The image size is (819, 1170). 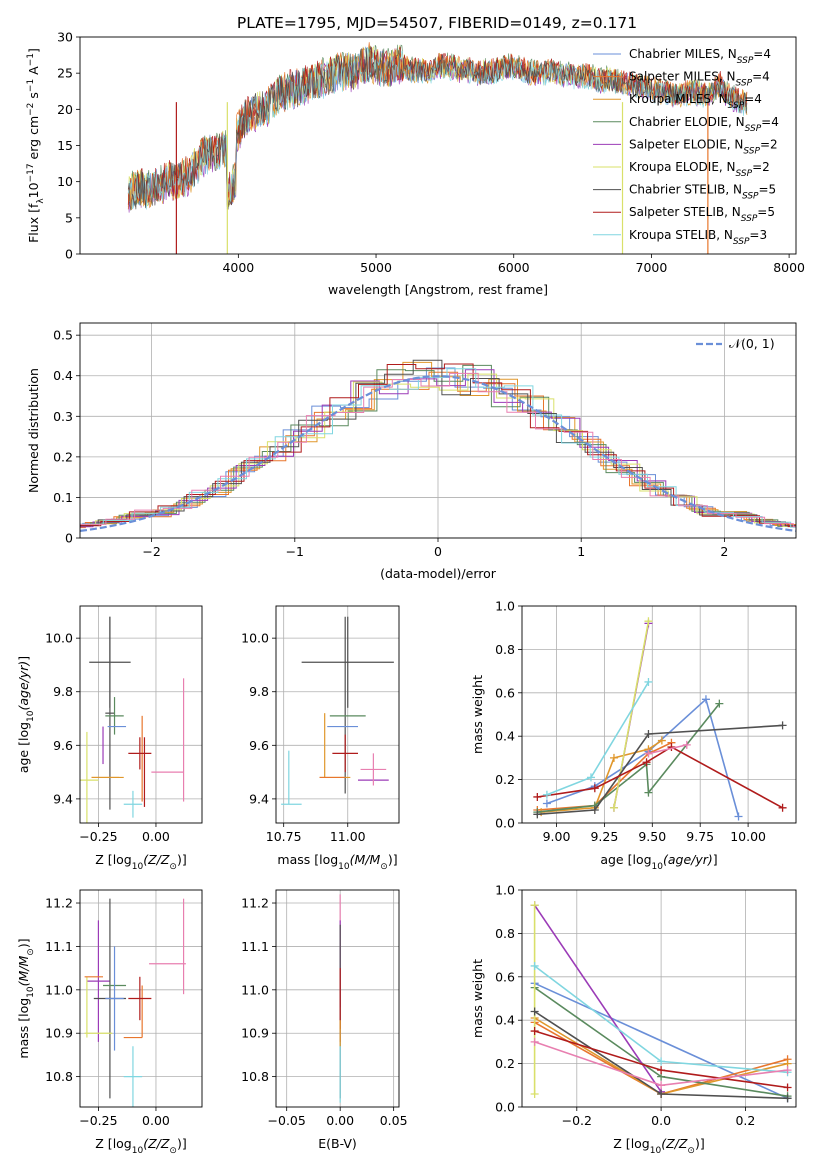 I want to click on y-axis-label: Flux [fλ10−17 erg cm−2 s−1 A−1], so click(x=36, y=145).